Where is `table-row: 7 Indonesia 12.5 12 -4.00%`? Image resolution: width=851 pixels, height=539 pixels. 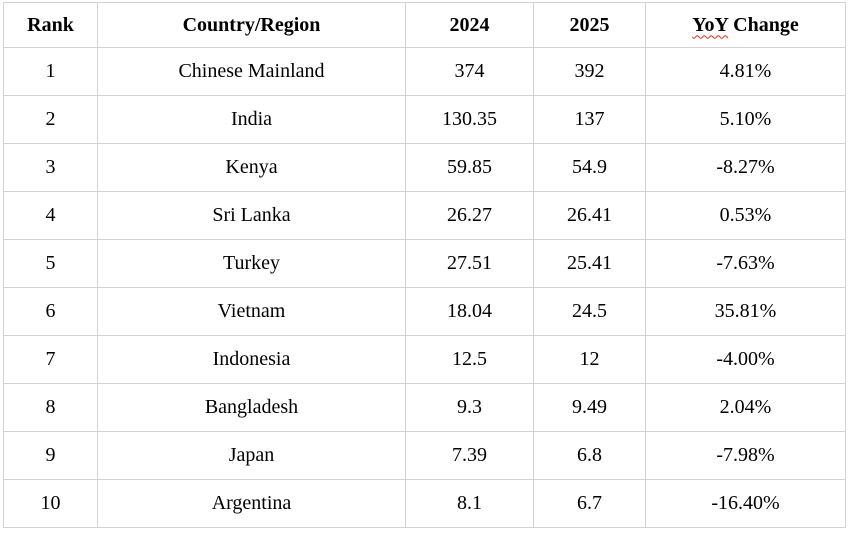
table-row: 7 Indonesia 12.5 12 -4.00% is located at coordinates (424, 359).